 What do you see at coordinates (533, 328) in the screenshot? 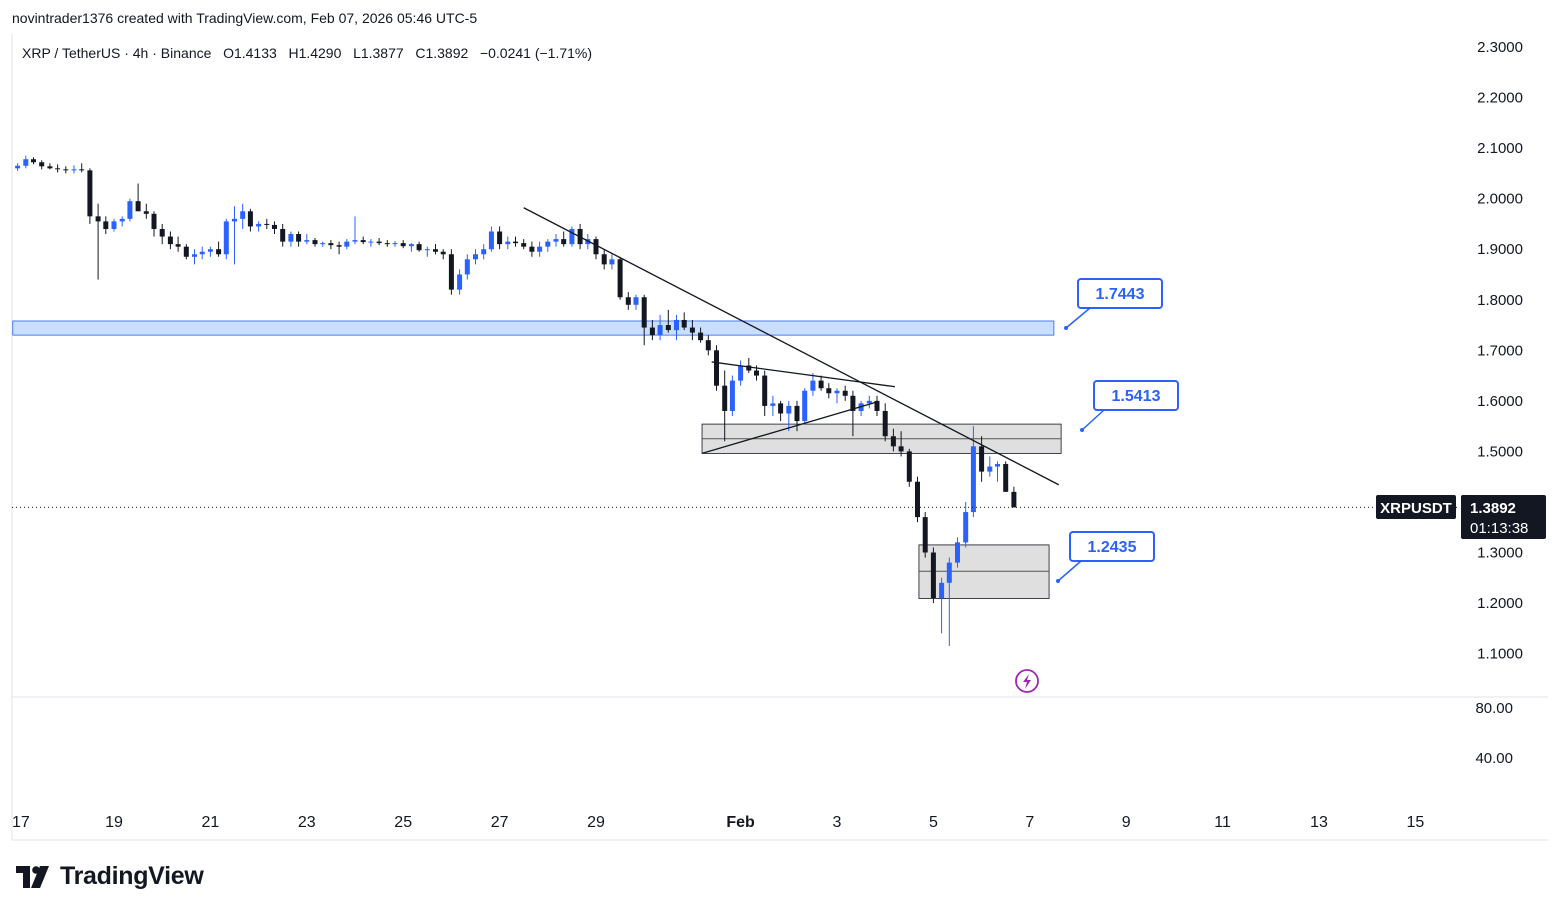
I see `zone-resistance-1.74` at bounding box center [533, 328].